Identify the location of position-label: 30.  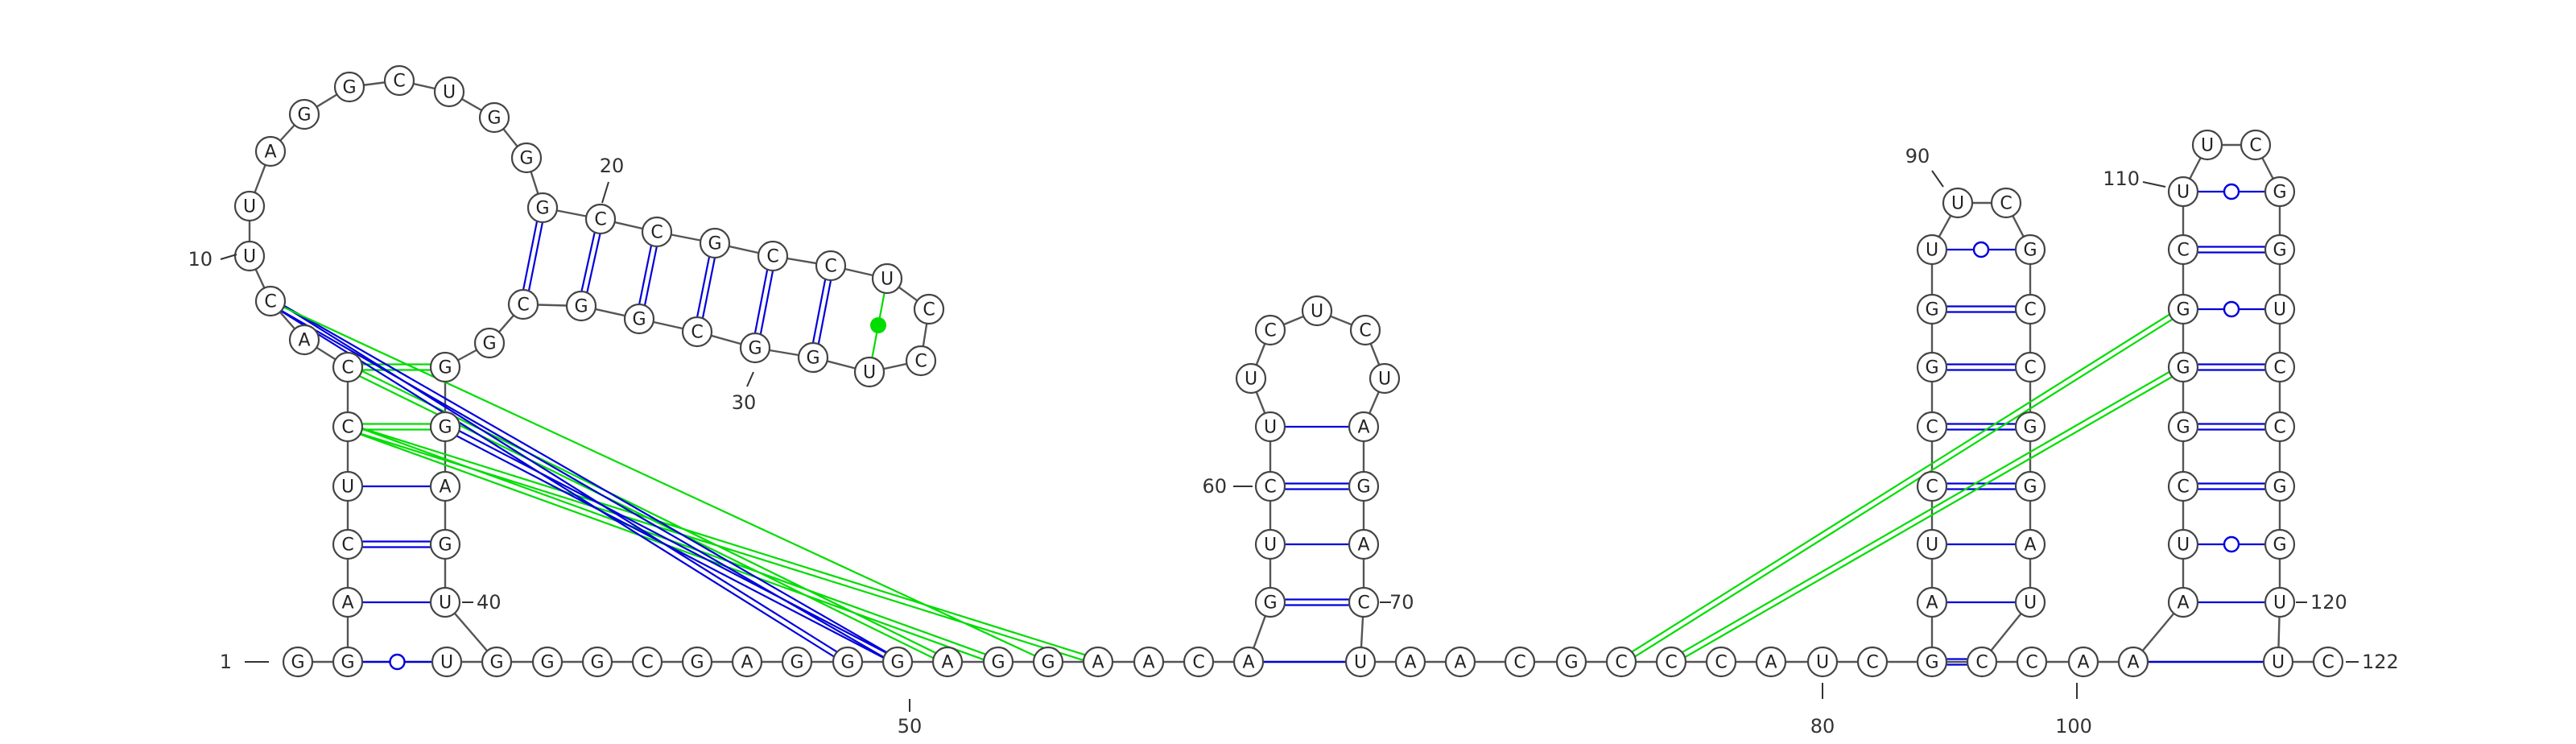
(744, 402).